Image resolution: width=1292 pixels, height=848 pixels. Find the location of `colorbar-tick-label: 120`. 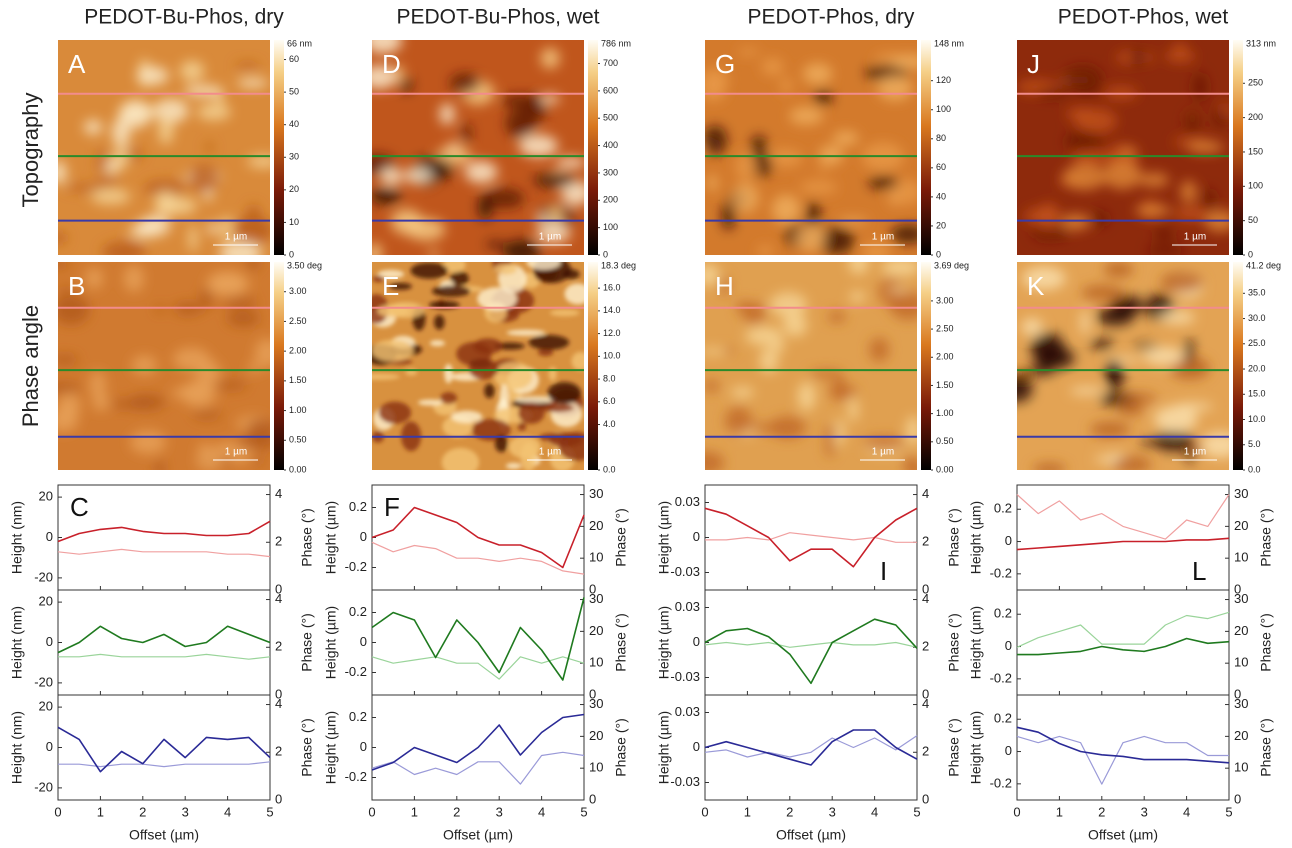

colorbar-tick-label: 120 is located at coordinates (943, 80).